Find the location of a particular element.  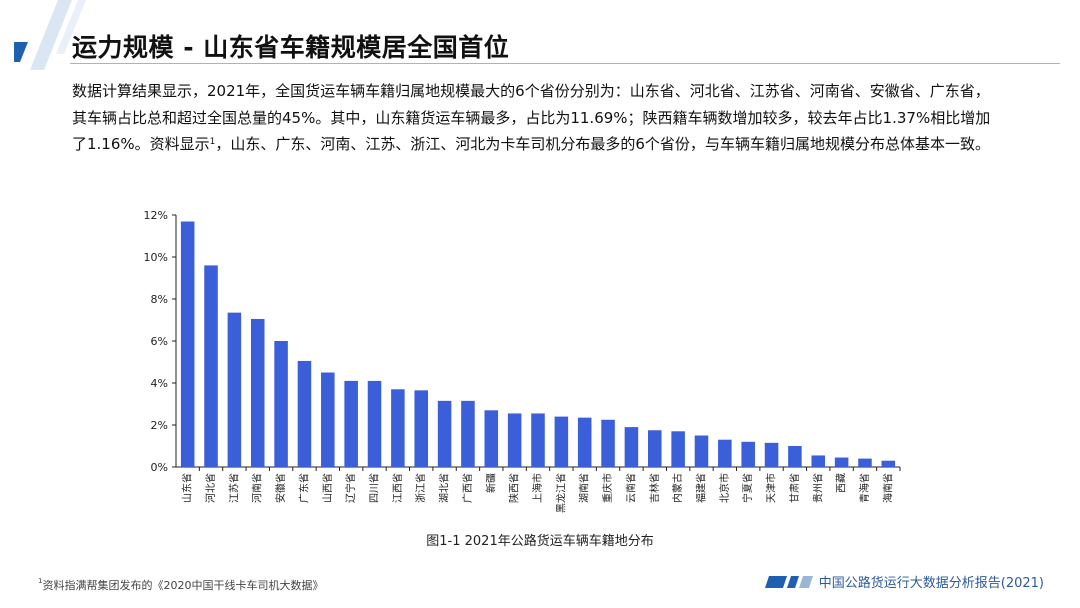

header-decoration is located at coordinates (50, 35).